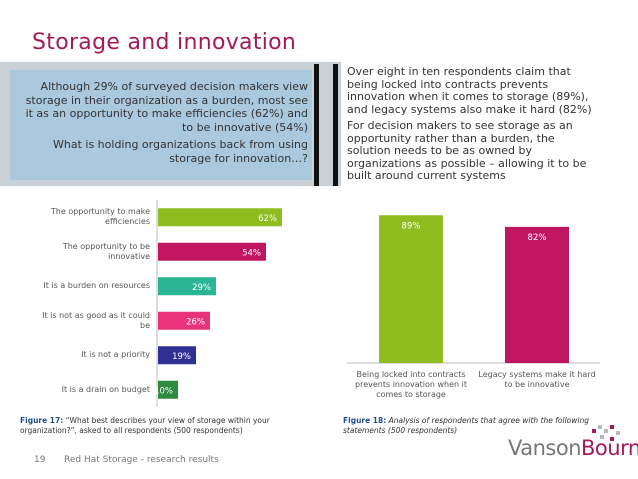  What do you see at coordinates (181, 357) in the screenshot?
I see `hbar-value-label: 19%` at bounding box center [181, 357].